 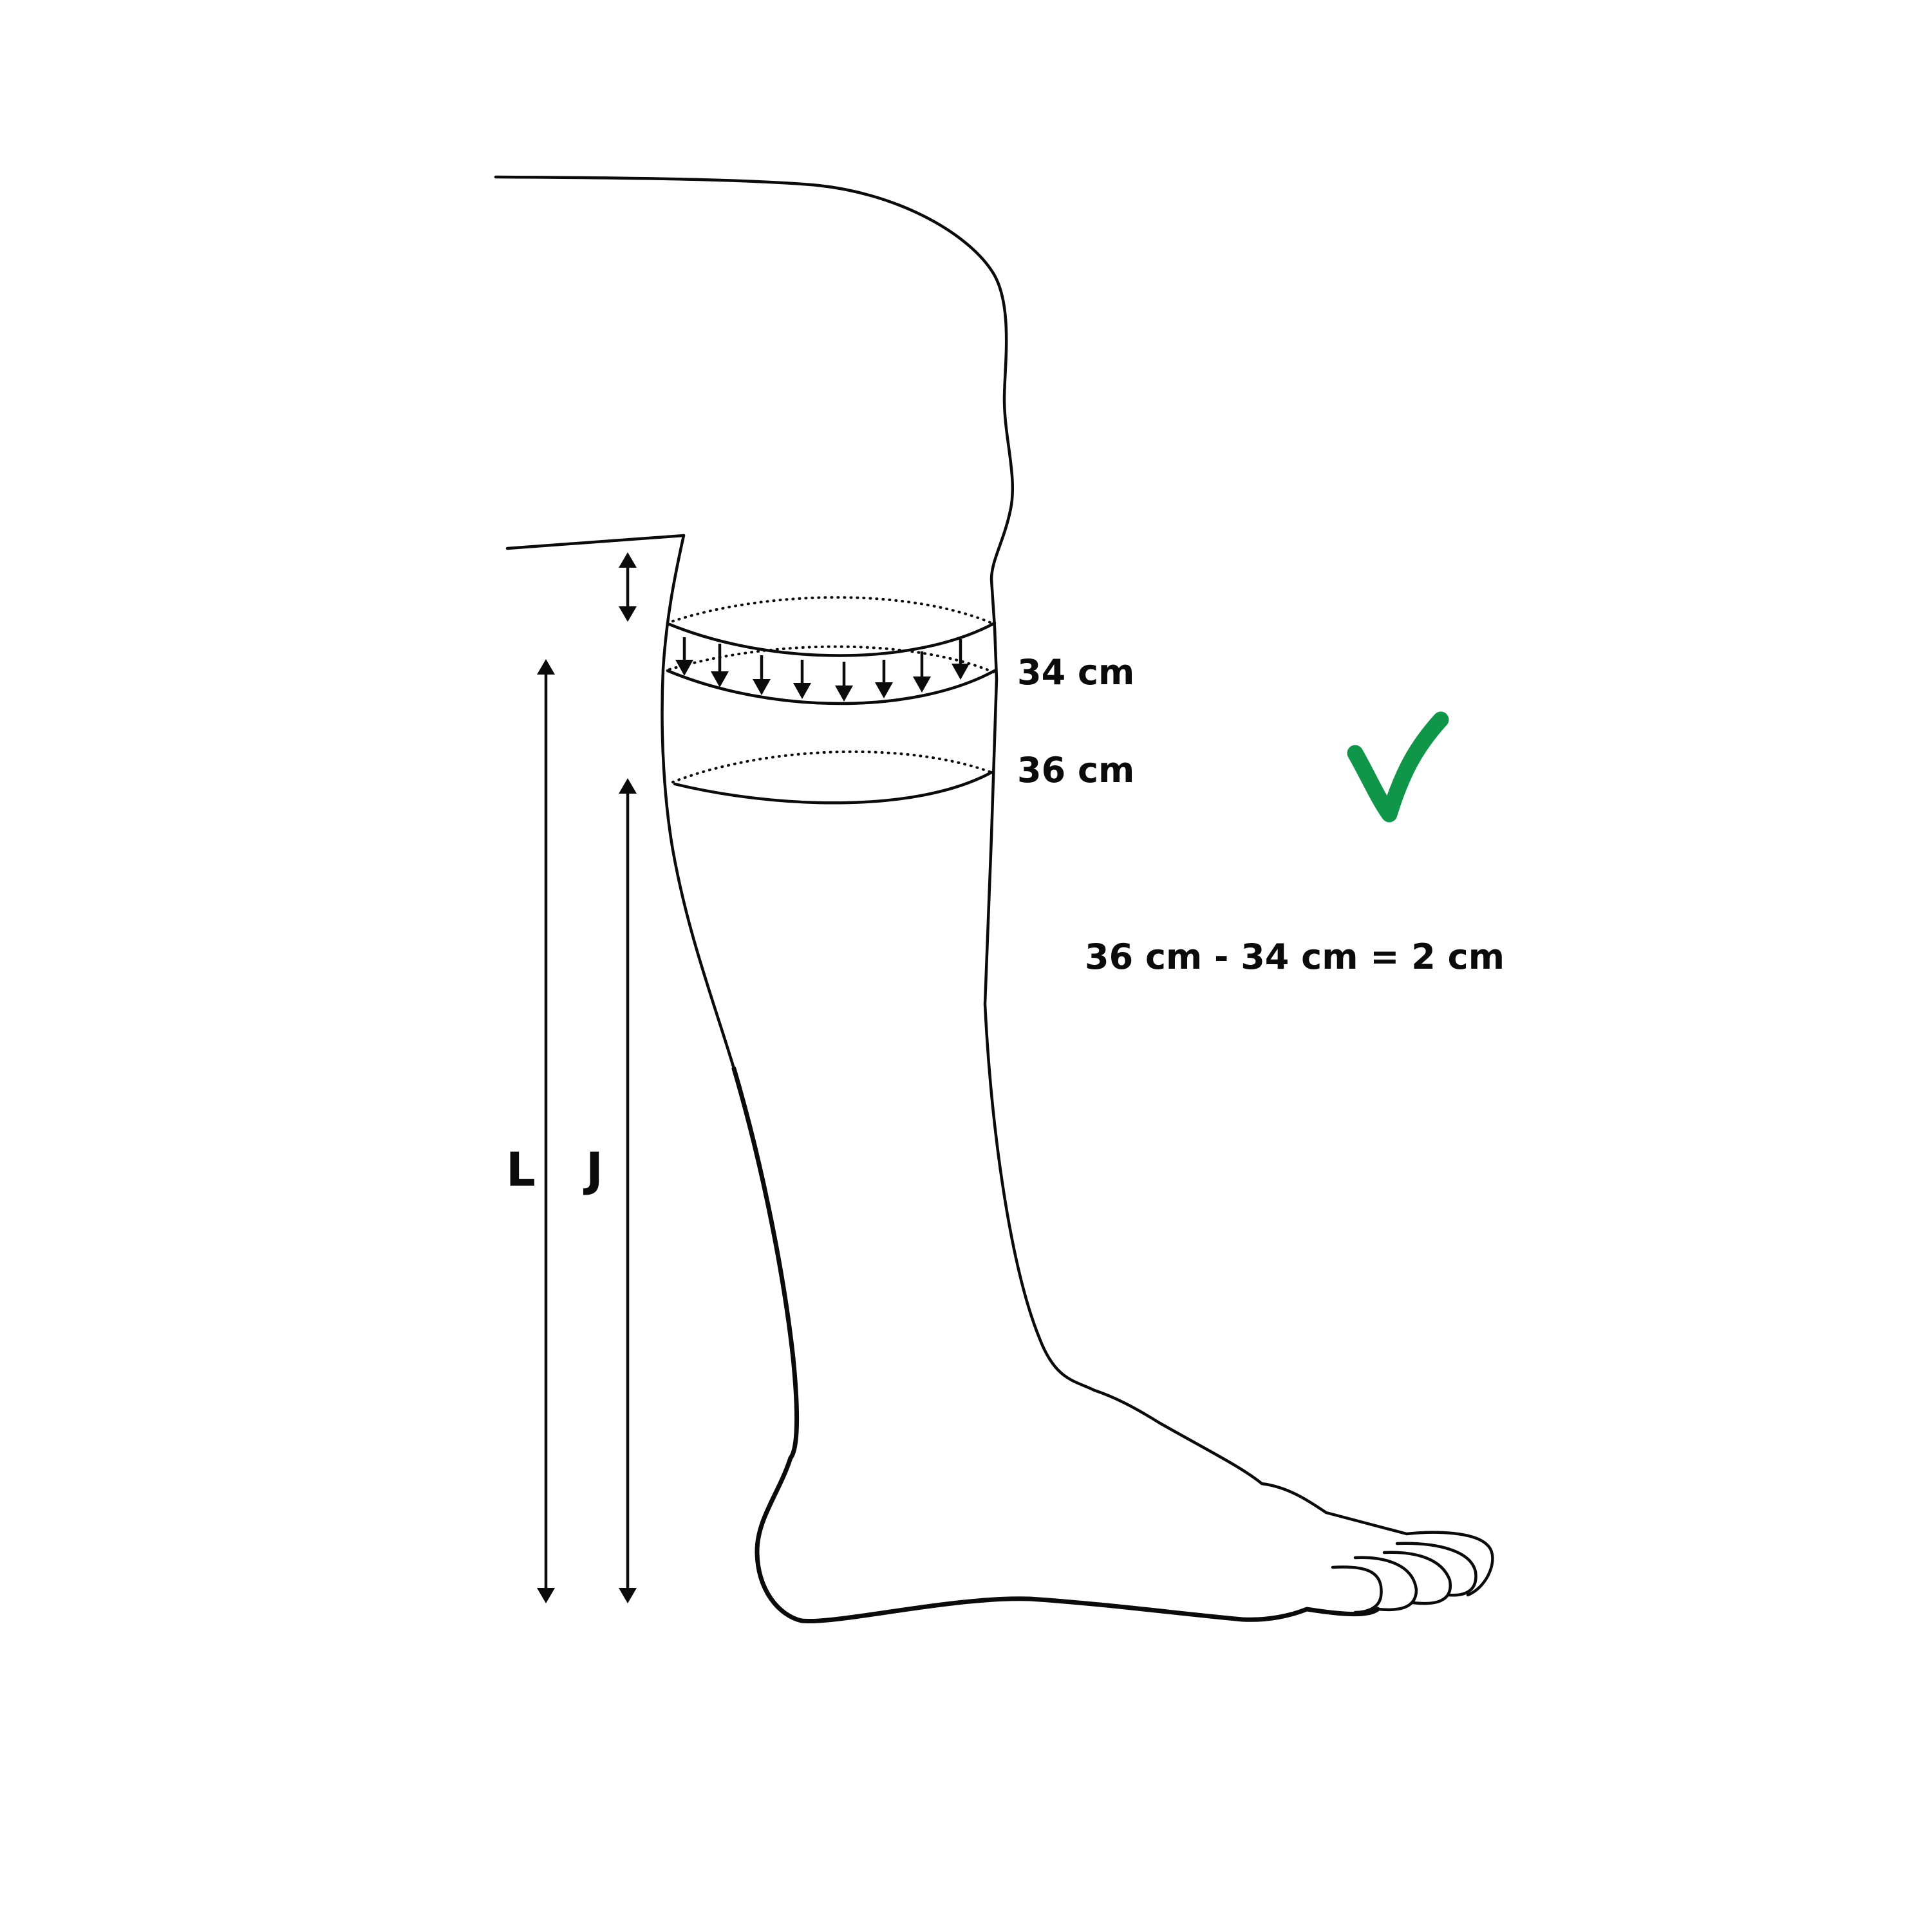 I want to click on gap-arrow, so click(x=628, y=587).